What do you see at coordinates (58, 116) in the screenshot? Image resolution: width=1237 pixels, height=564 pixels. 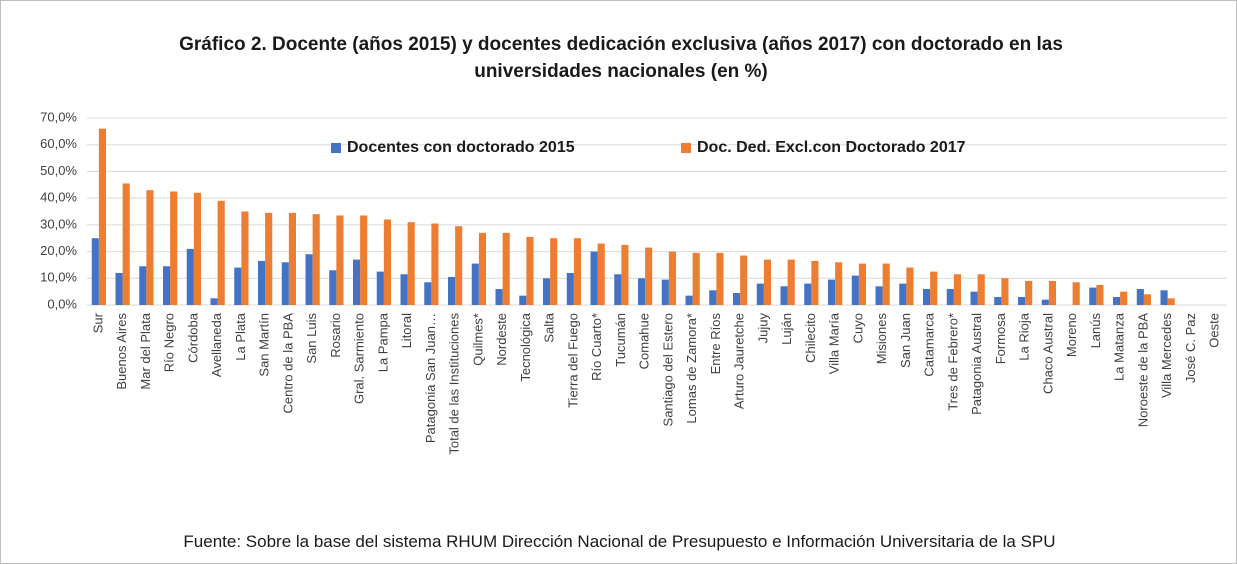 I see `y-tick-label: 70,0%` at bounding box center [58, 116].